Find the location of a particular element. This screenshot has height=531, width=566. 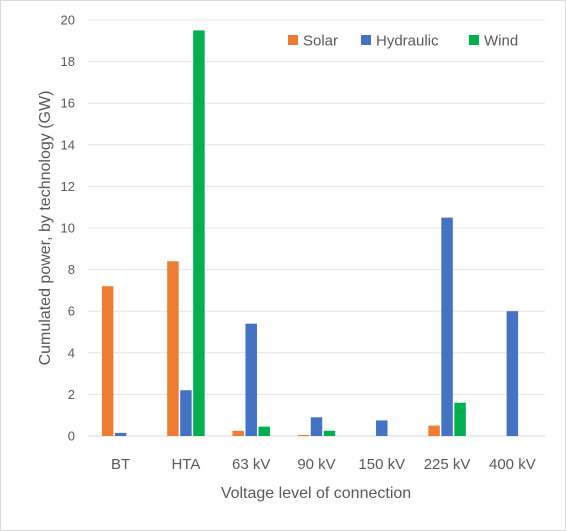

bar-hydraulic-225-kv is located at coordinates (447, 326).